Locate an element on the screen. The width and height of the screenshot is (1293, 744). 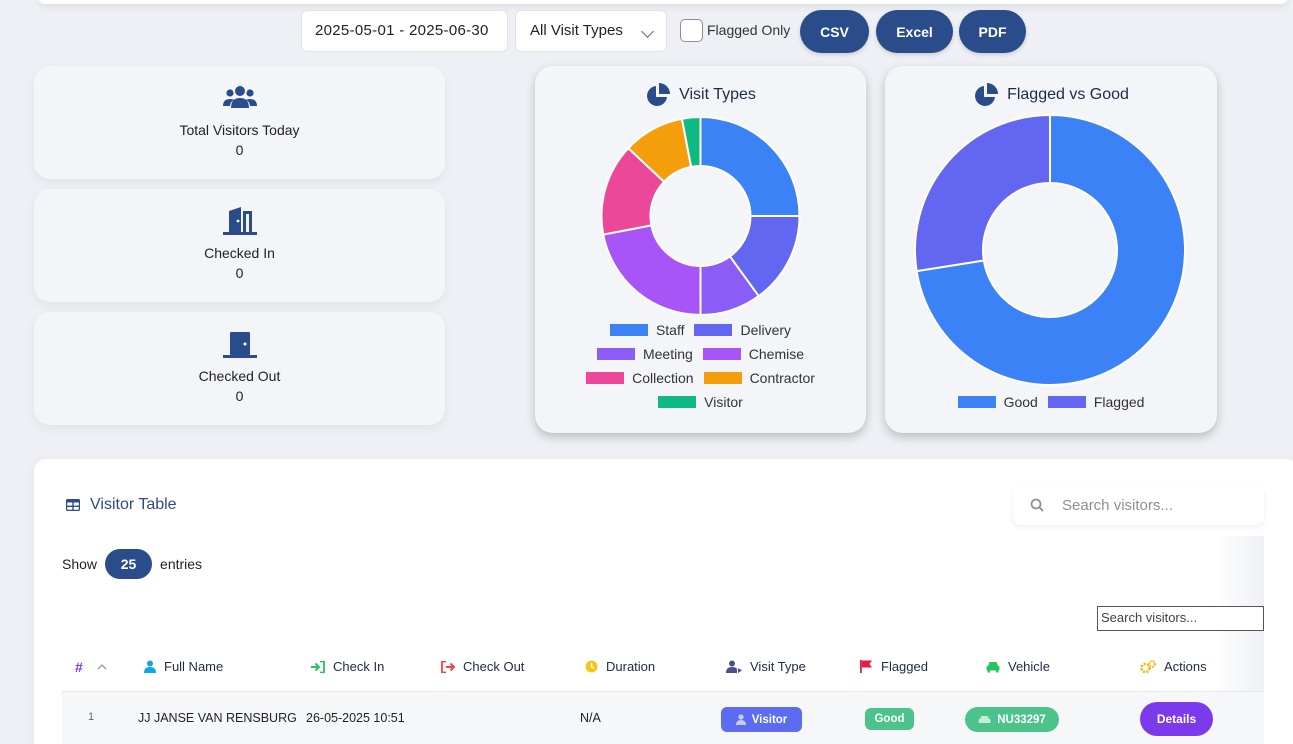
th-flagged: Flagged is located at coordinates (894, 666).